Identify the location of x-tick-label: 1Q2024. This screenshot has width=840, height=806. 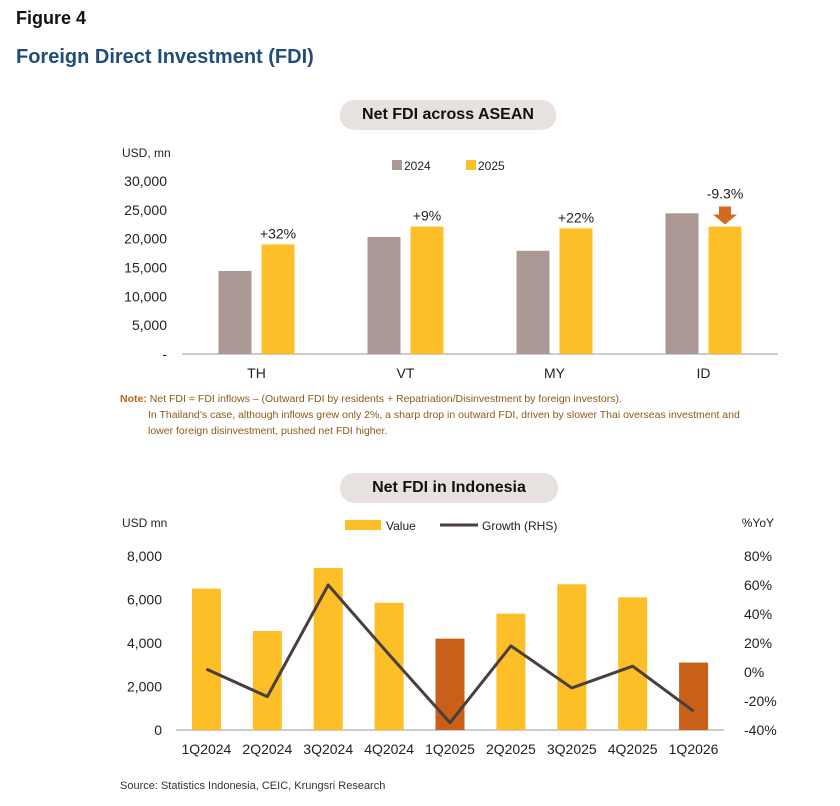
(207, 749).